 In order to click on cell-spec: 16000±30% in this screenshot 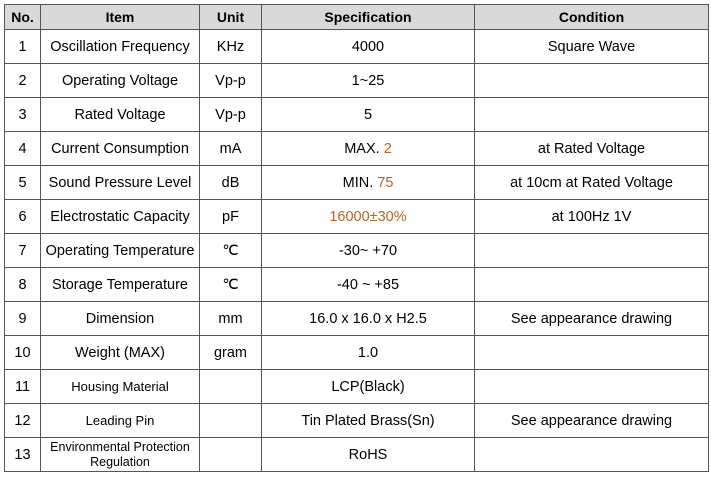, I will do `click(368, 216)`.